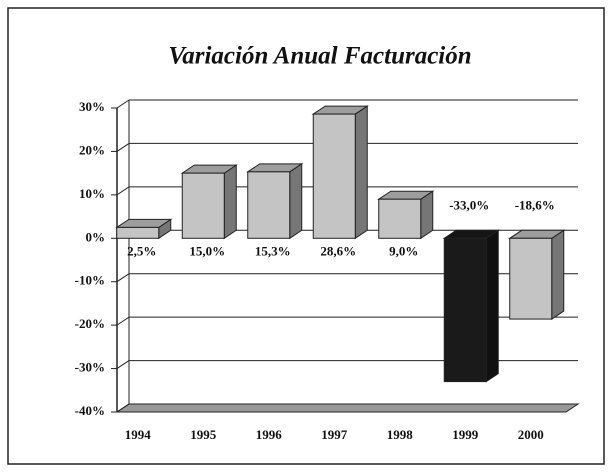  I want to click on chart-title: Variación Anual Facturación, so click(319, 56).